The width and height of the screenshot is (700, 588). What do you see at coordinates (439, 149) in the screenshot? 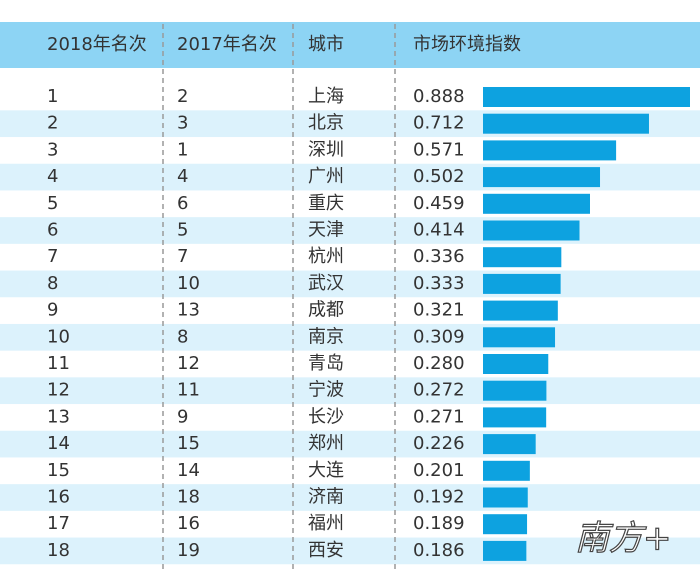
I see `value-label: 0.571` at bounding box center [439, 149].